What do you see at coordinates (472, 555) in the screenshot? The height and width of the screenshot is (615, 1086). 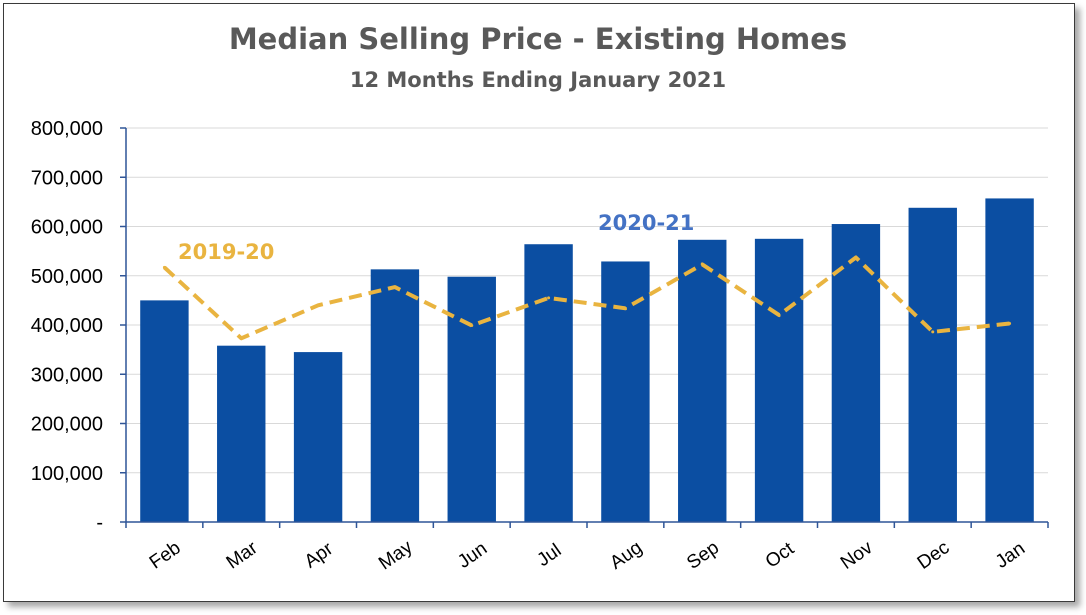 I see `x-tick-label: Jun` at bounding box center [472, 555].